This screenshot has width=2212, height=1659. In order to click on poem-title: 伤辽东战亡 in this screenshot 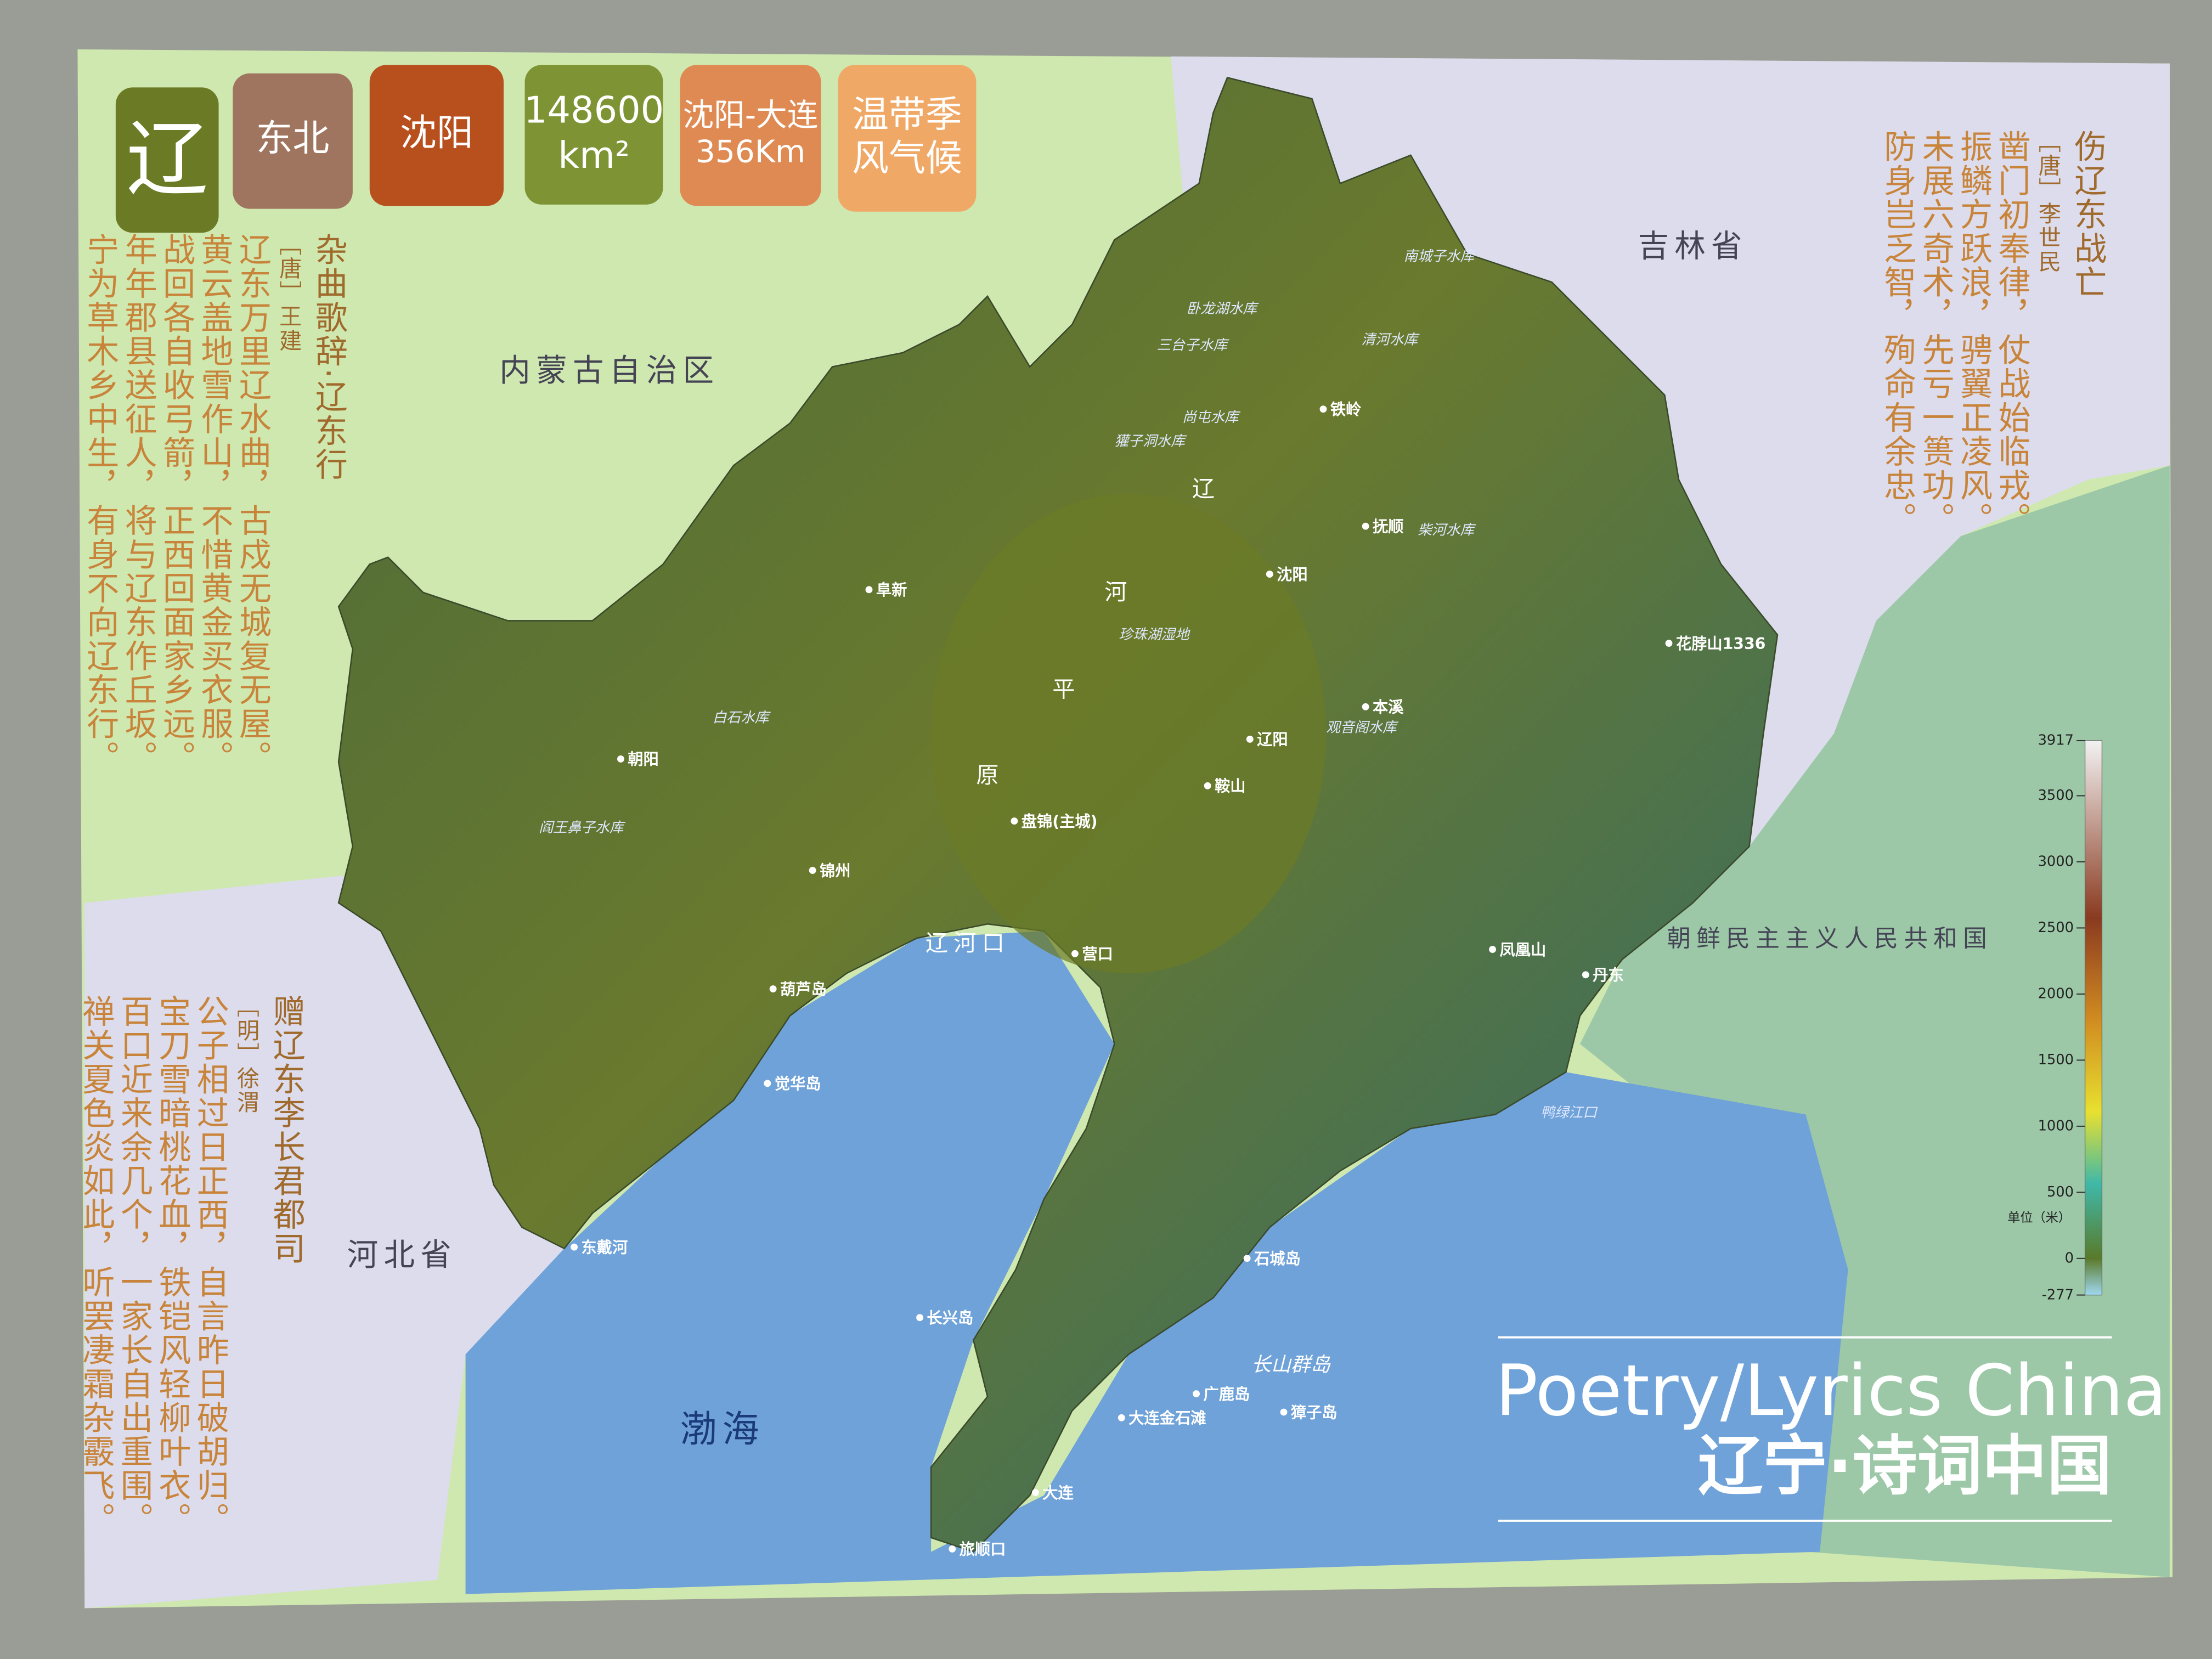, I will do `click(2086, 214)`.